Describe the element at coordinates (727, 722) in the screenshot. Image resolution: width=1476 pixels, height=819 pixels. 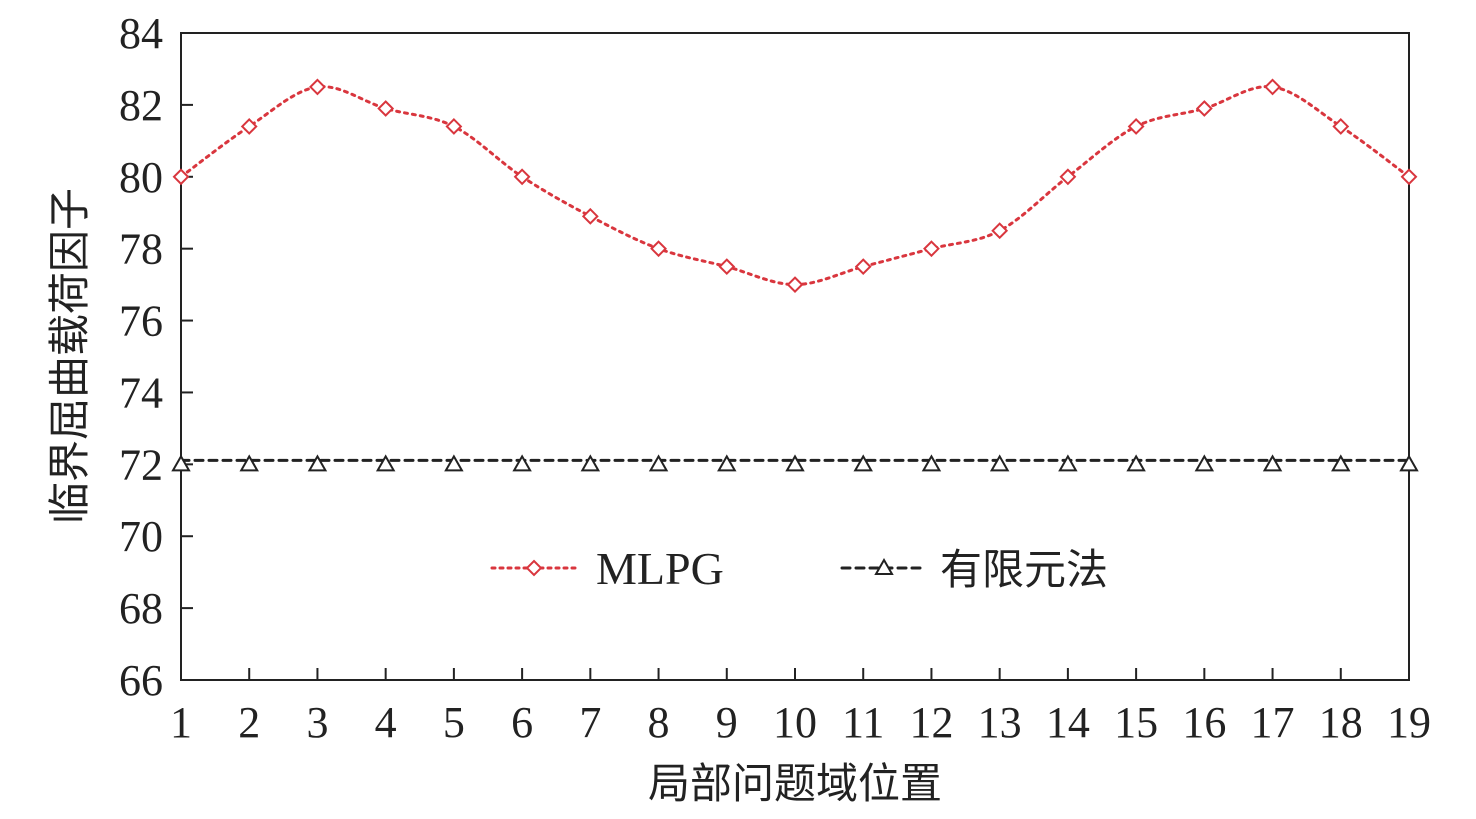
I see `x-tick-label: 9` at that location.